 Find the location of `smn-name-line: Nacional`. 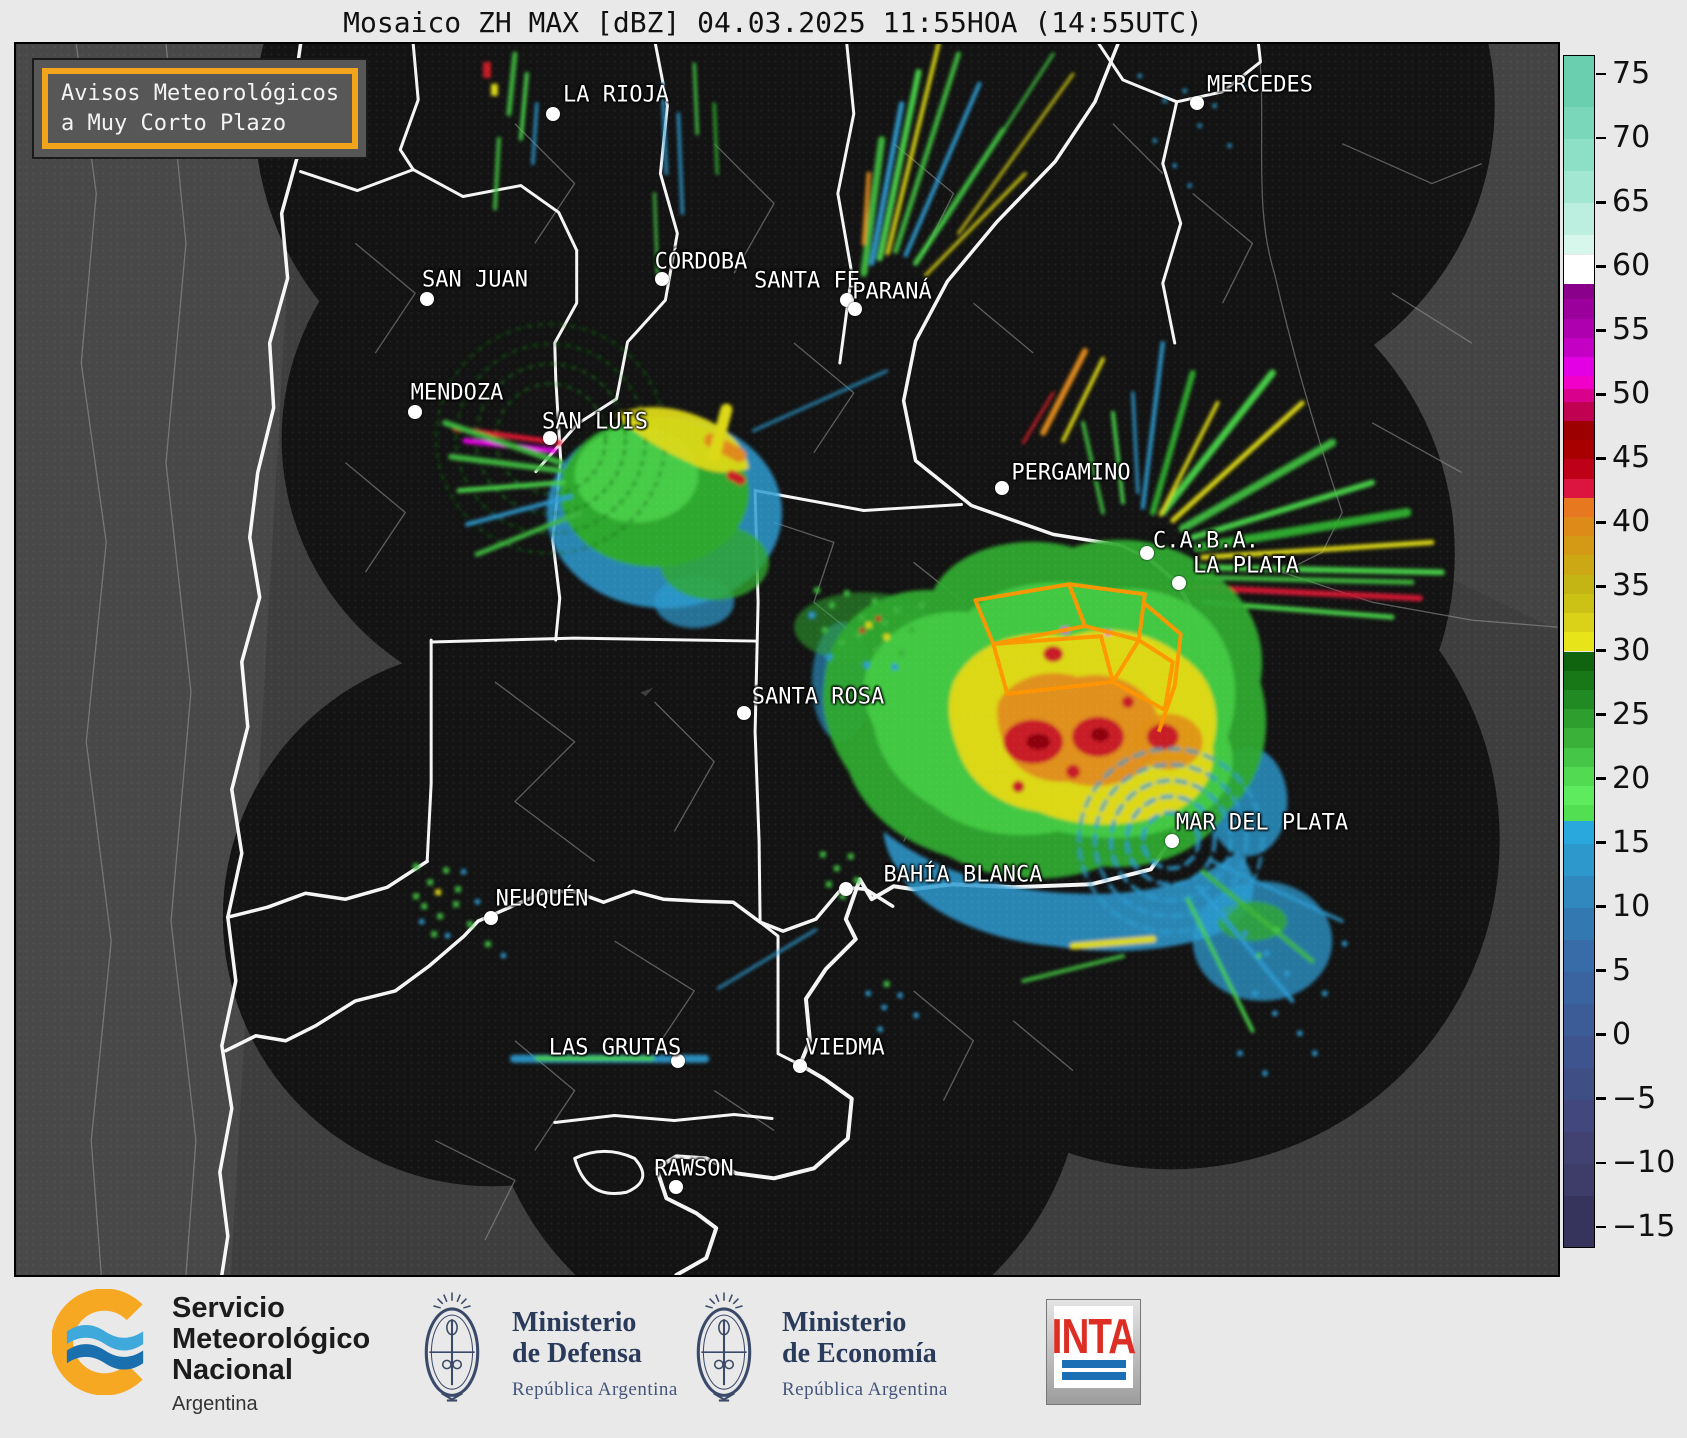

smn-name-line: Nacional is located at coordinates (232, 1370).